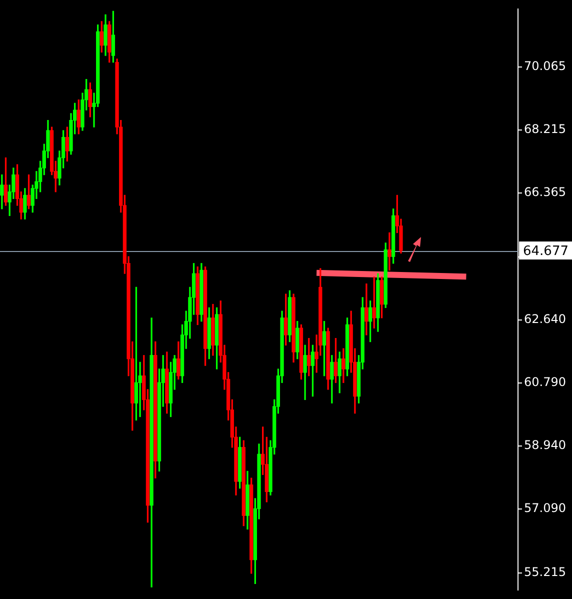  Describe the element at coordinates (545, 572) in the screenshot. I see `y-tick-label: 55.215` at that location.